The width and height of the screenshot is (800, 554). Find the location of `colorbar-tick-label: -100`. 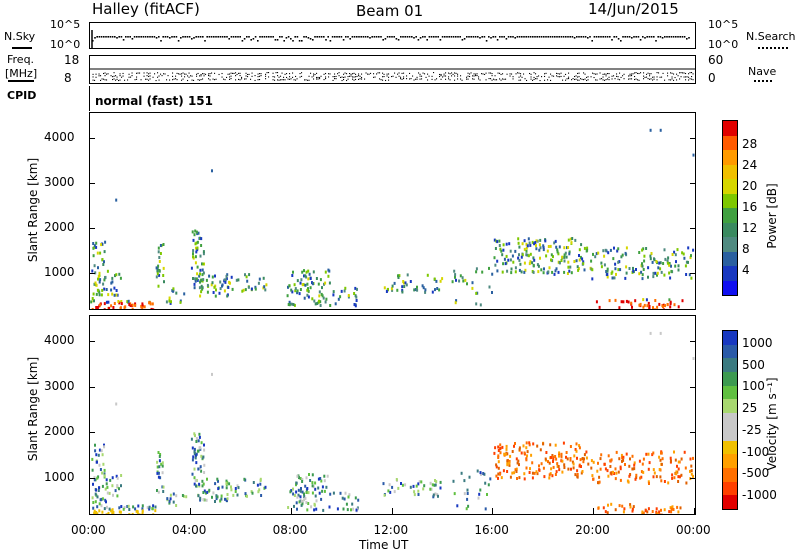

colorbar-tick-label: -100 is located at coordinates (756, 451).